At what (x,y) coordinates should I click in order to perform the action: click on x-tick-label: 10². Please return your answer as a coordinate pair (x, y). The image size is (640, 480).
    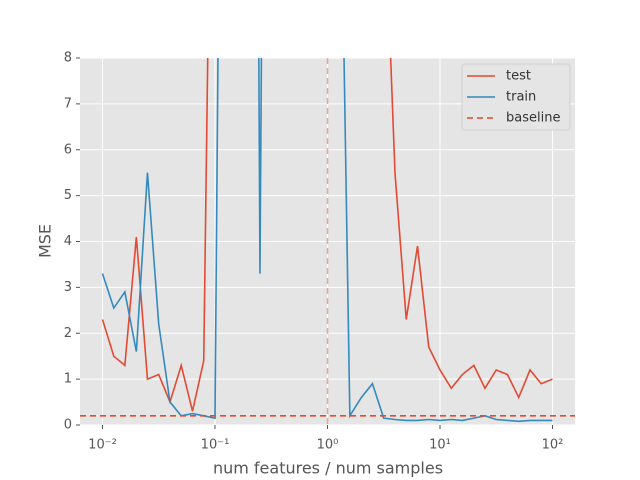
    Looking at the image, I should click on (553, 445).